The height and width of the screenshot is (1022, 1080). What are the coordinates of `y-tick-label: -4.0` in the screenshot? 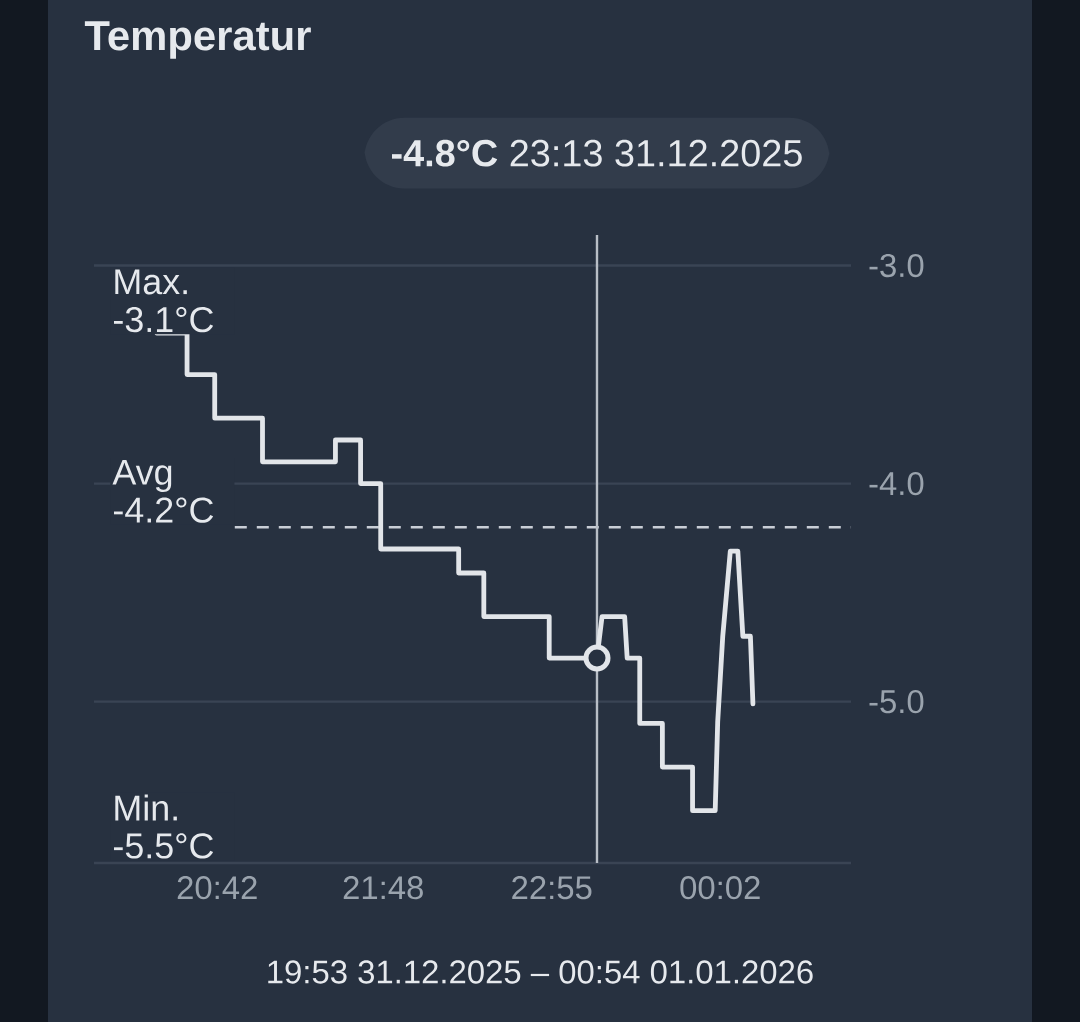 It's located at (896, 483).